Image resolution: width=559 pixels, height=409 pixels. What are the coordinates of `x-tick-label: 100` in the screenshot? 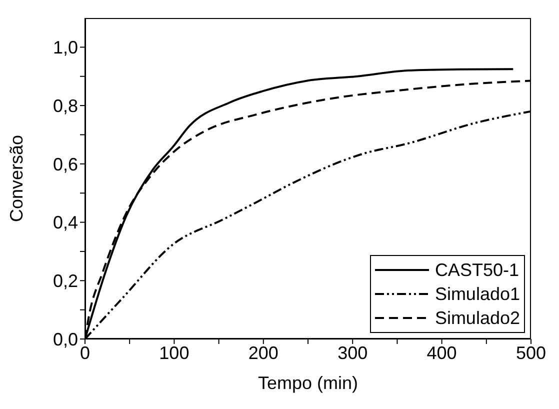 It's located at (174, 352).